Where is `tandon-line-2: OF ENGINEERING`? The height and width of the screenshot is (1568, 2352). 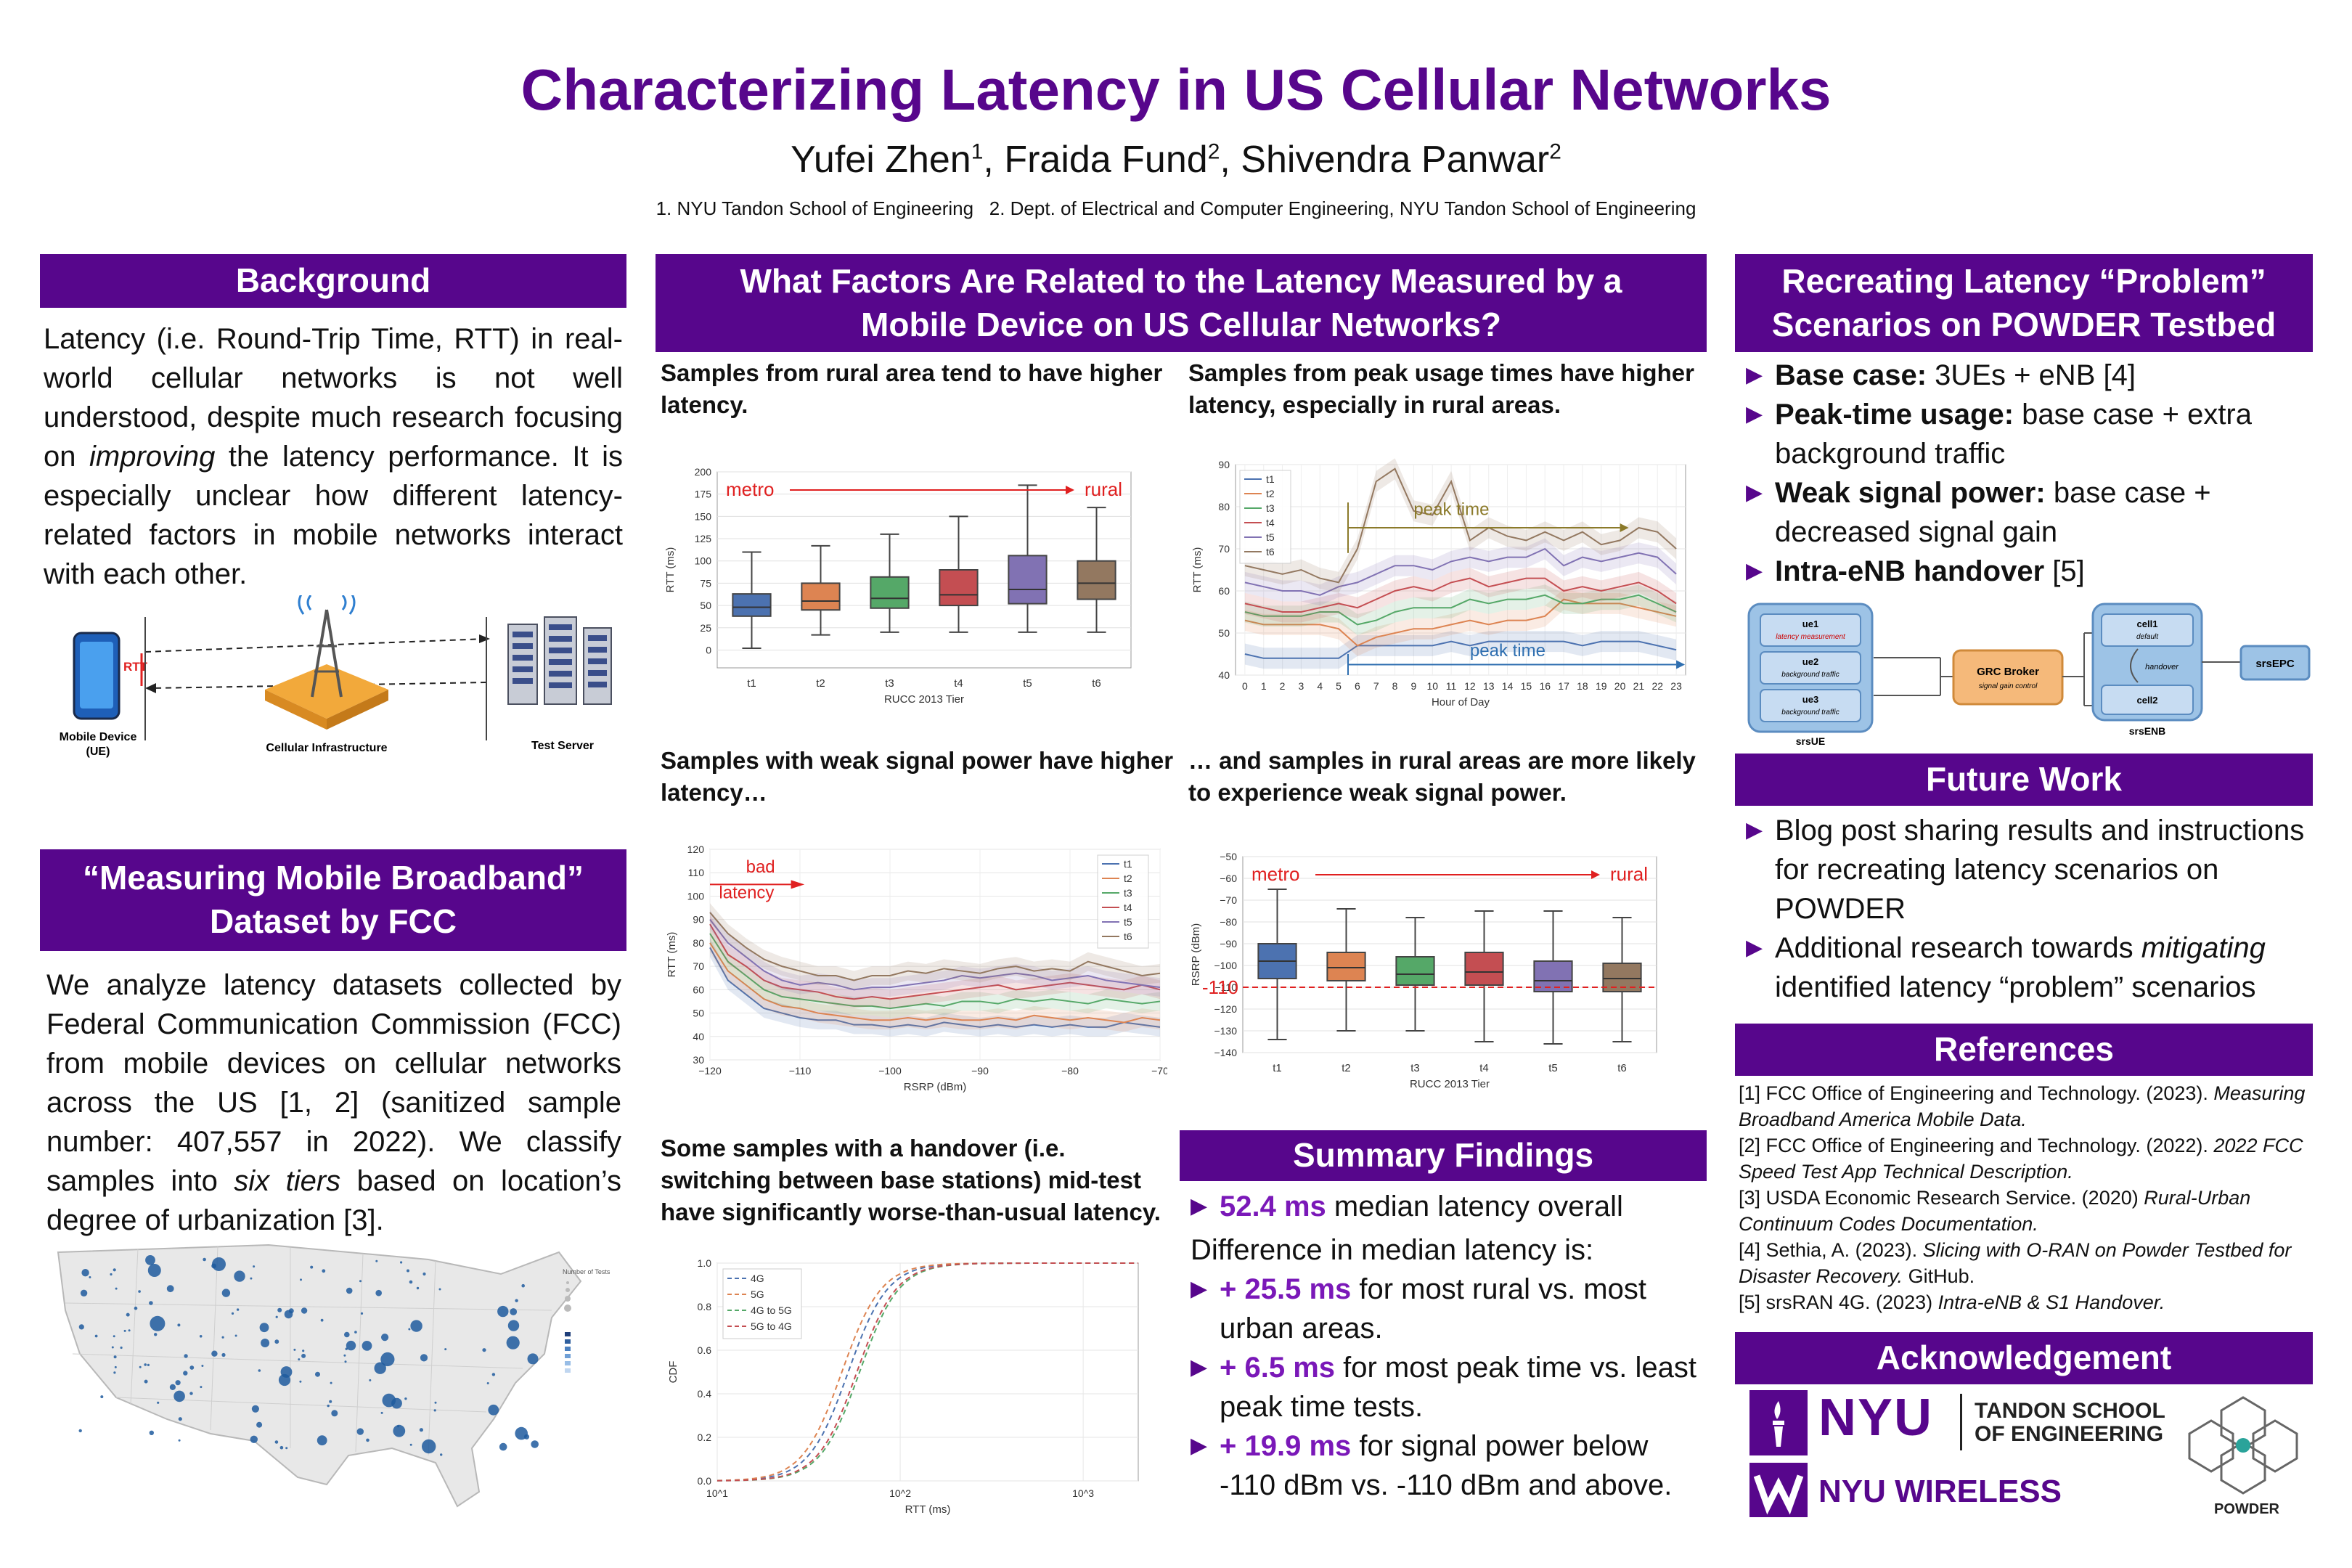 tandon-line-2: OF ENGINEERING is located at coordinates (2069, 1434).